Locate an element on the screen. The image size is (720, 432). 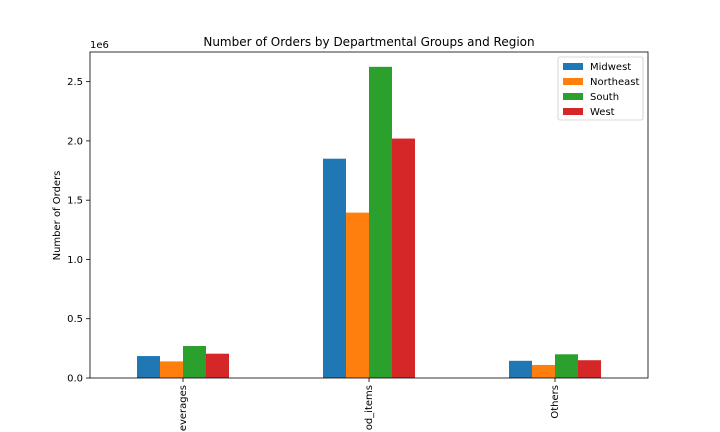
legend: Midwest Northeast South West is located at coordinates (600, 88).